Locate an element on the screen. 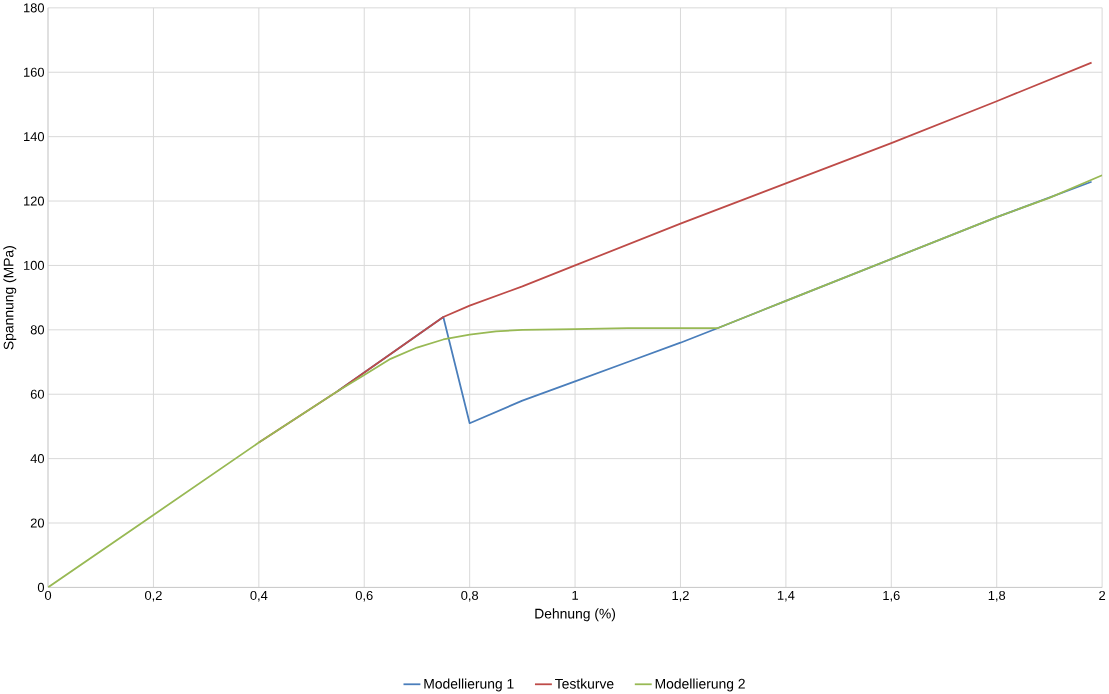  x-tick-label: 0,4 is located at coordinates (259, 596).